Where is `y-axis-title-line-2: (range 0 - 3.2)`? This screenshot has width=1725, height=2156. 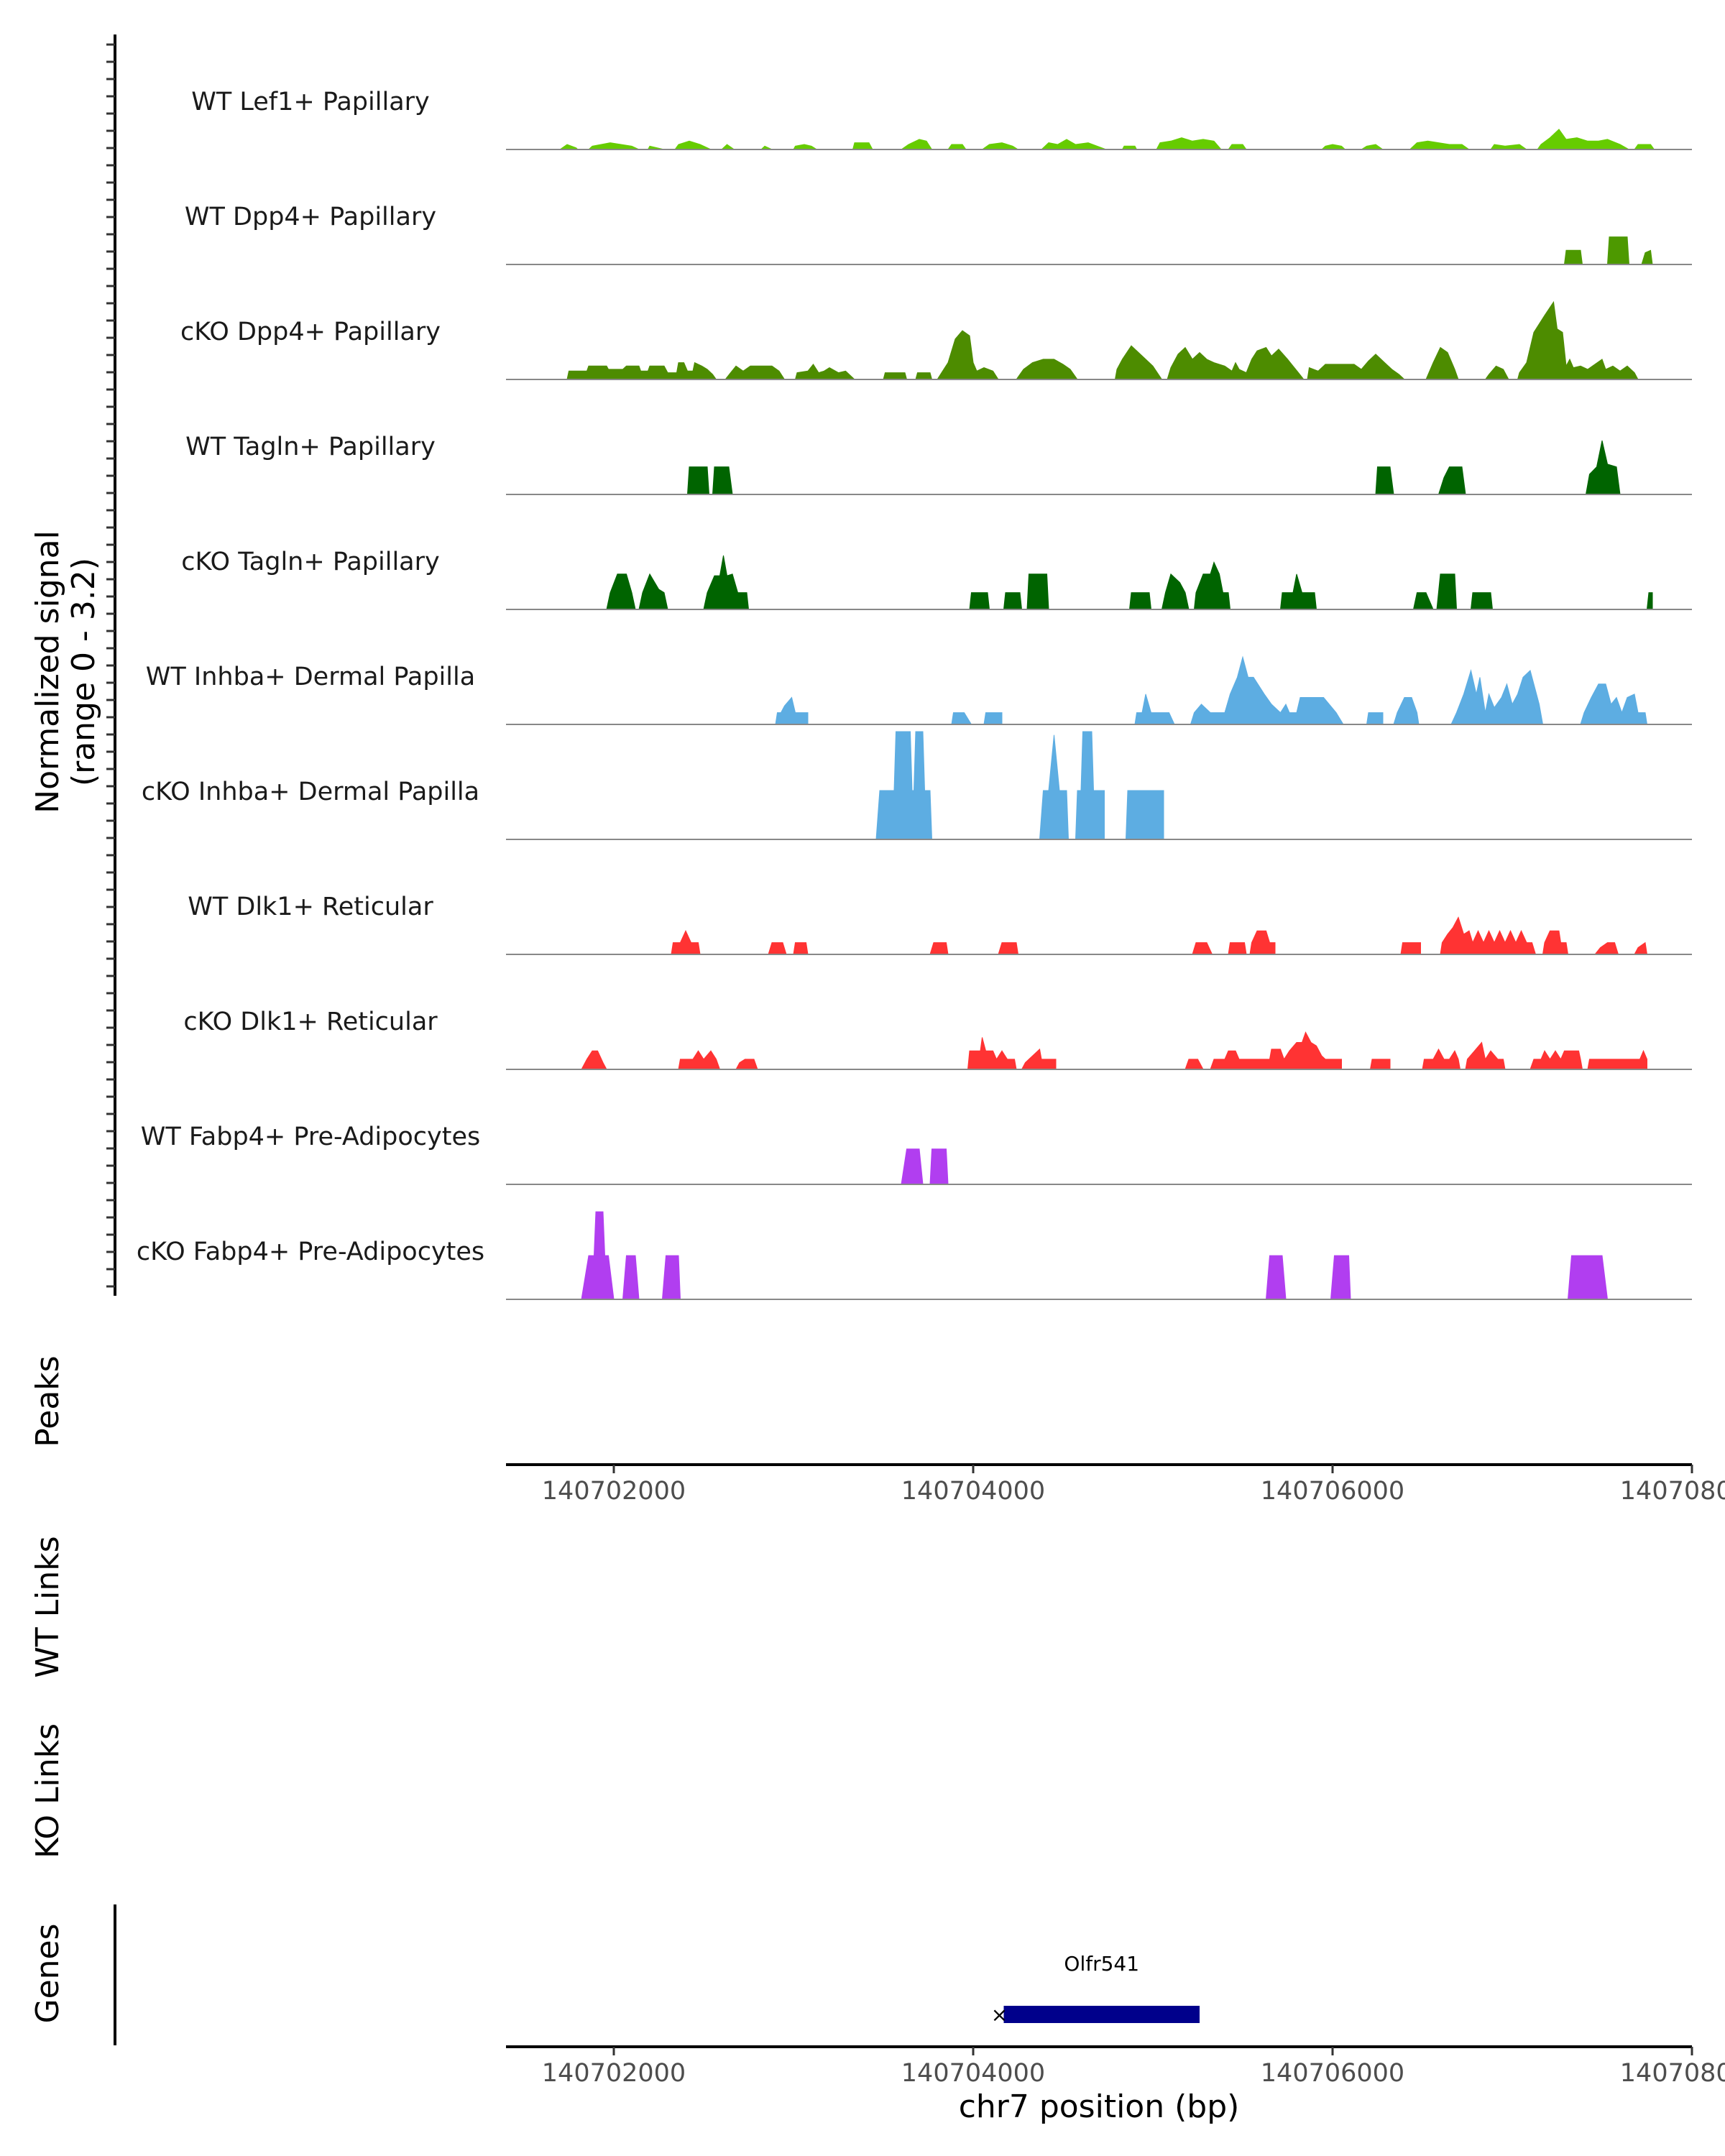 y-axis-title-line-2: (range 0 - 3.2) is located at coordinates (83, 672).